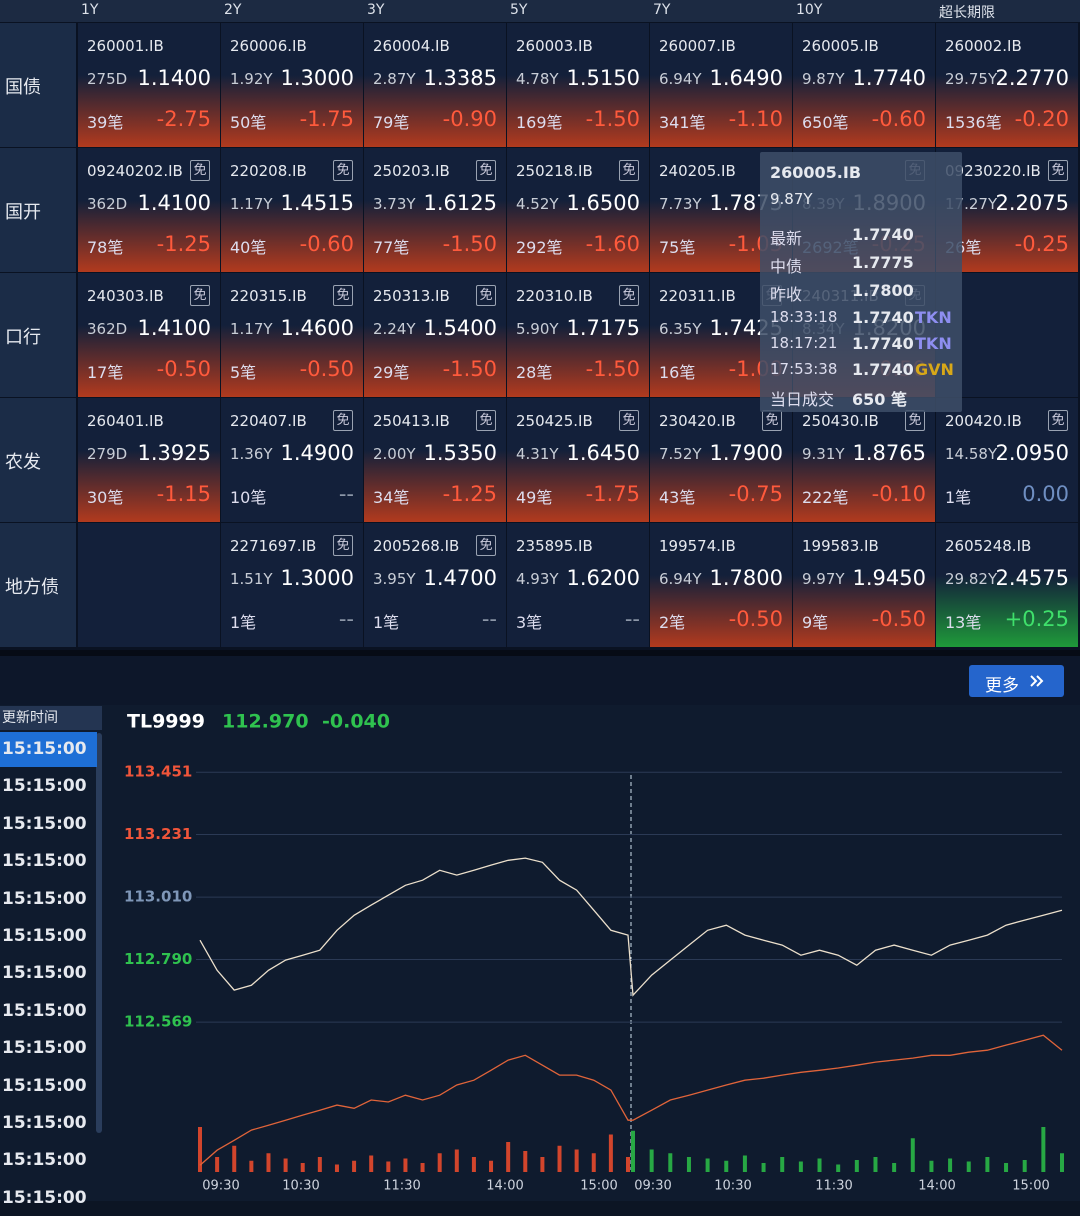 This screenshot has height=1216, width=1080. I want to click on yield: 1.8765, so click(889, 453).